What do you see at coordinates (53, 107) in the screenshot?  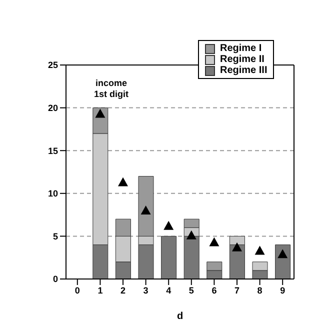 I see `y-tick-label: 20` at bounding box center [53, 107].